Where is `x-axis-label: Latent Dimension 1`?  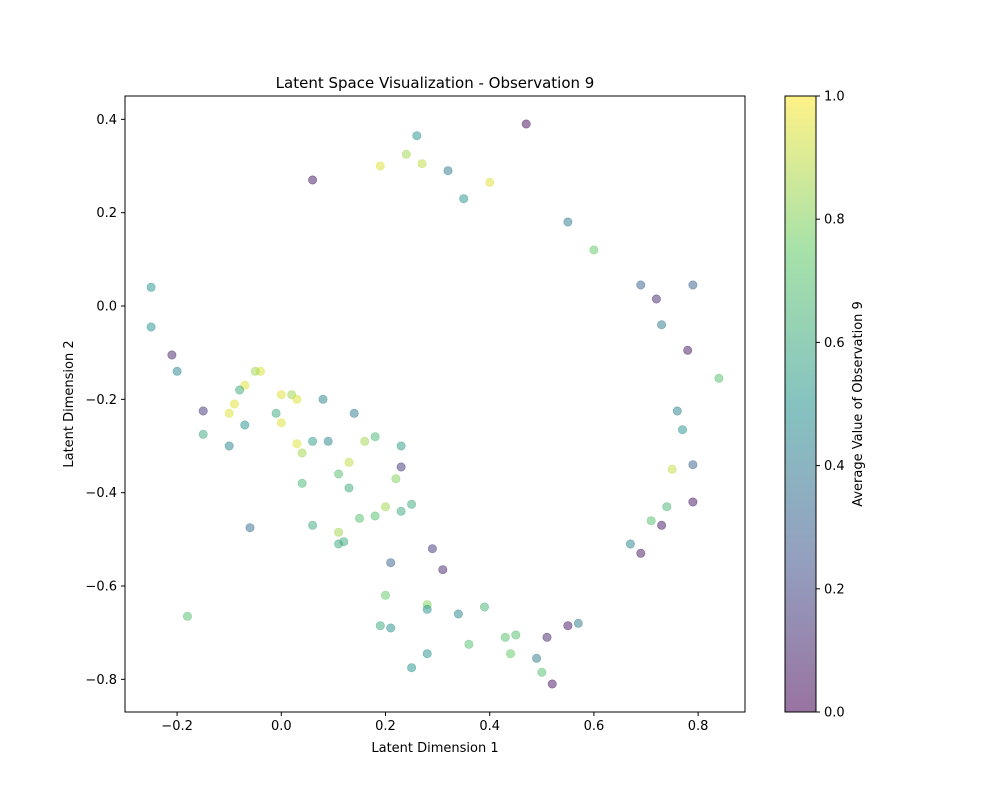
x-axis-label: Latent Dimension 1 is located at coordinates (434, 748).